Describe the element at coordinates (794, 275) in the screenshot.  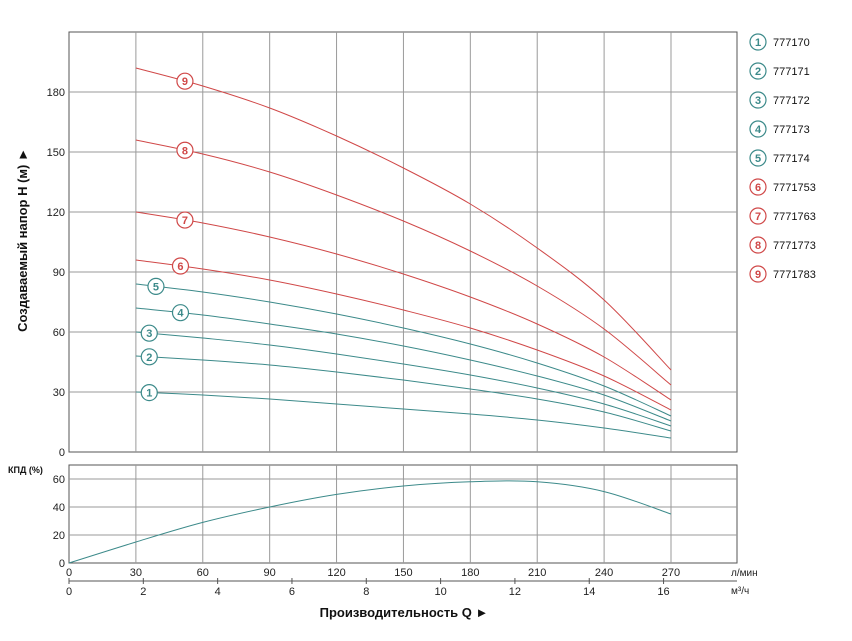
I see `legend-label-9: 7771783` at that location.